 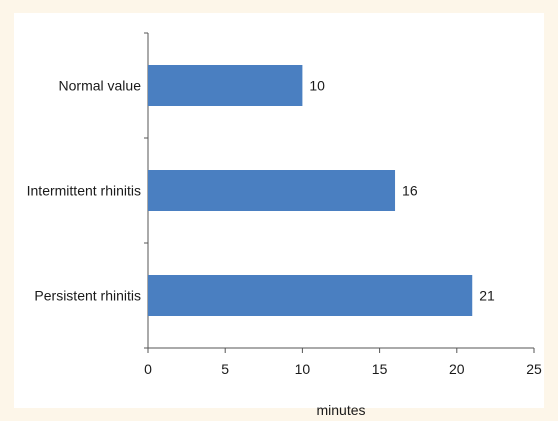 What do you see at coordinates (225, 369) in the screenshot?
I see `x-tick-label: 5` at bounding box center [225, 369].